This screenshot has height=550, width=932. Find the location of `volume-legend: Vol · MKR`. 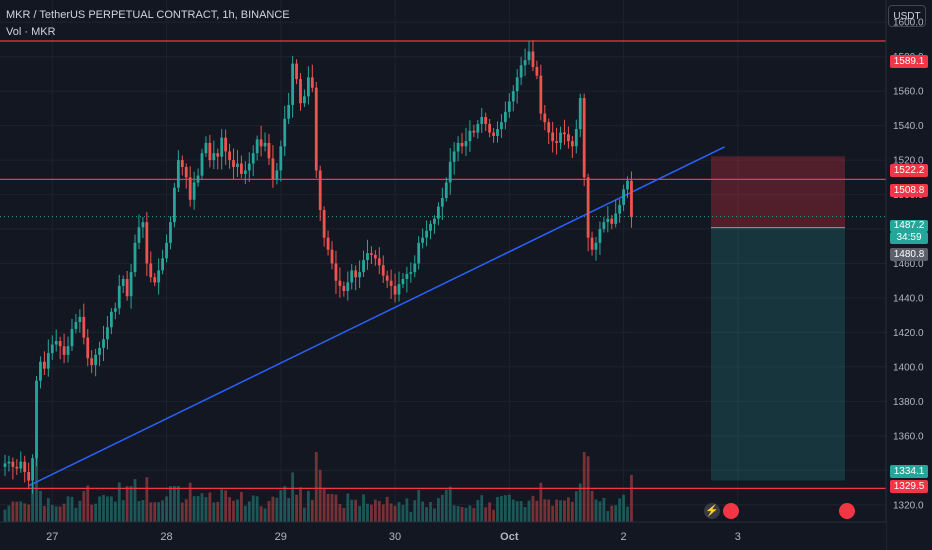

volume-legend: Vol · MKR is located at coordinates (31, 32).